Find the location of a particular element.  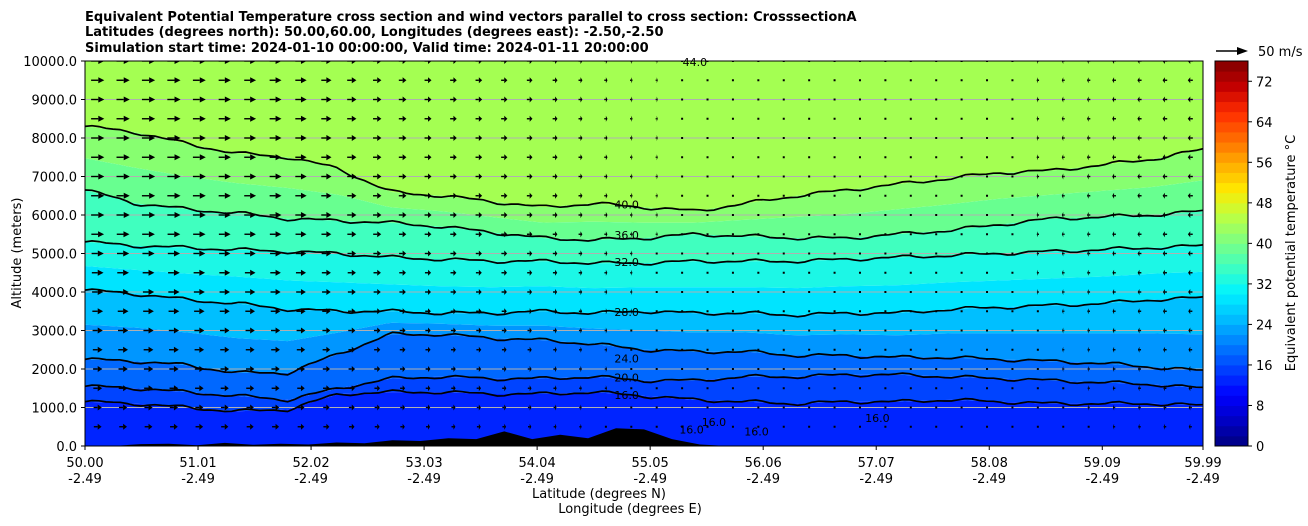

contour-label: 24.0 is located at coordinates (626, 358).